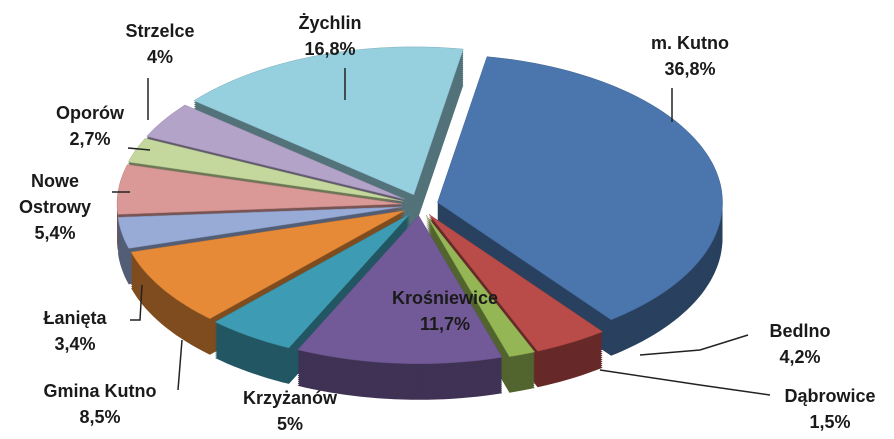  I want to click on slice-label: Strzelce 4%, so click(159, 44).